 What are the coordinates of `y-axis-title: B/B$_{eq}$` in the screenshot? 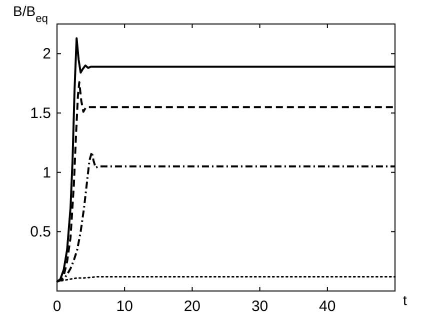 It's located at (30, 14).